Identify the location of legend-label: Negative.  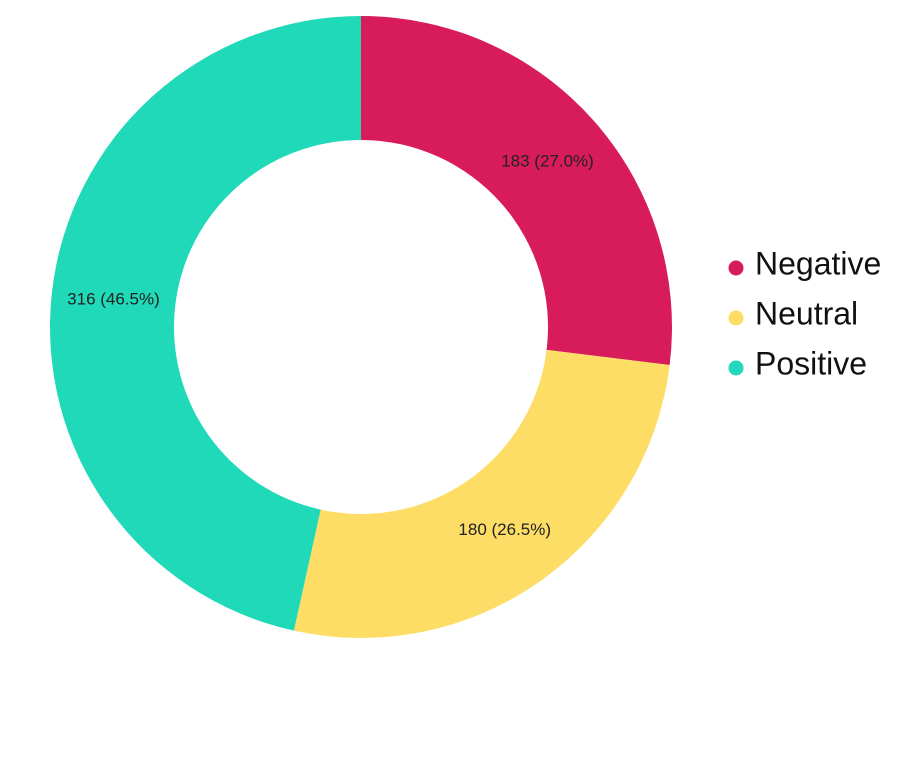
(818, 263).